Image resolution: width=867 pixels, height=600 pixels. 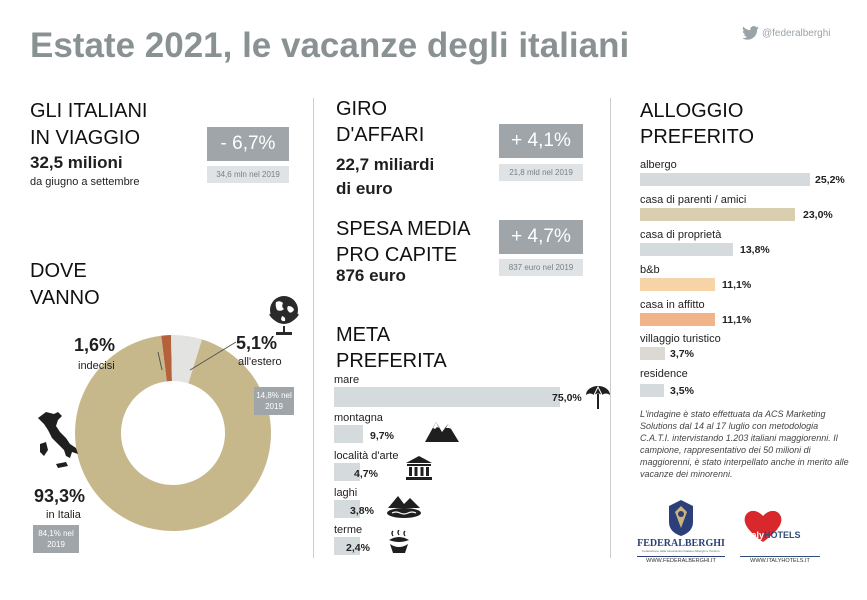 I want to click on travel-change-badge: - 6,7%, so click(x=248, y=144).